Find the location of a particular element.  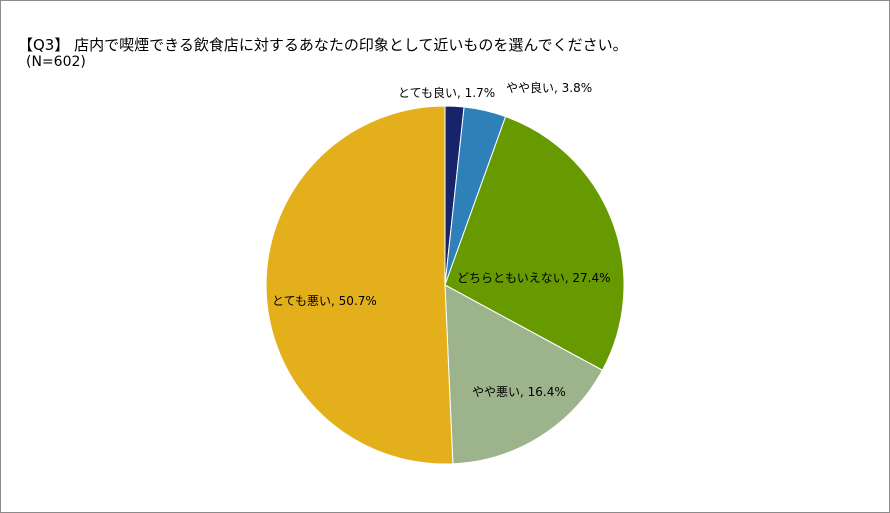

pie-data-label: とても良い, 1.7% is located at coordinates (446, 92).